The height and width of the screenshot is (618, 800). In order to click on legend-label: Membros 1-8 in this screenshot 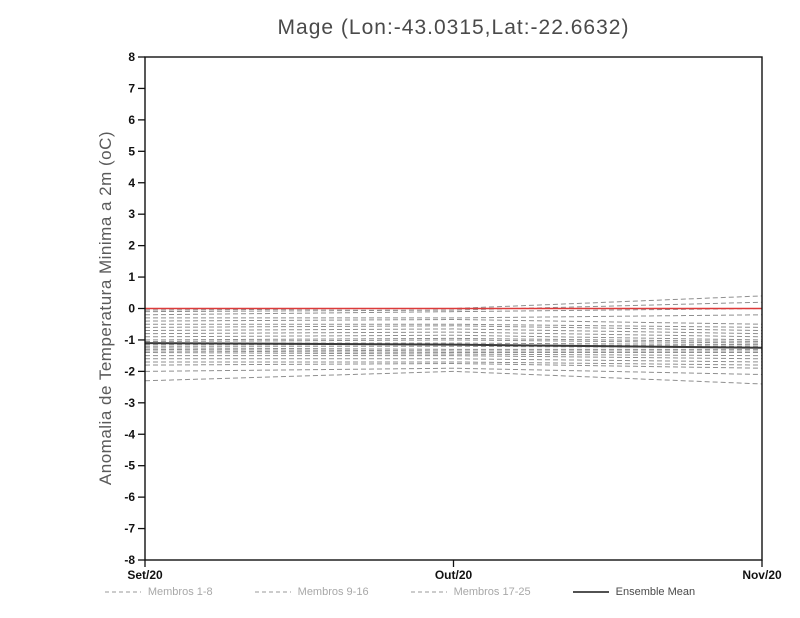, I will do `click(180, 592)`.